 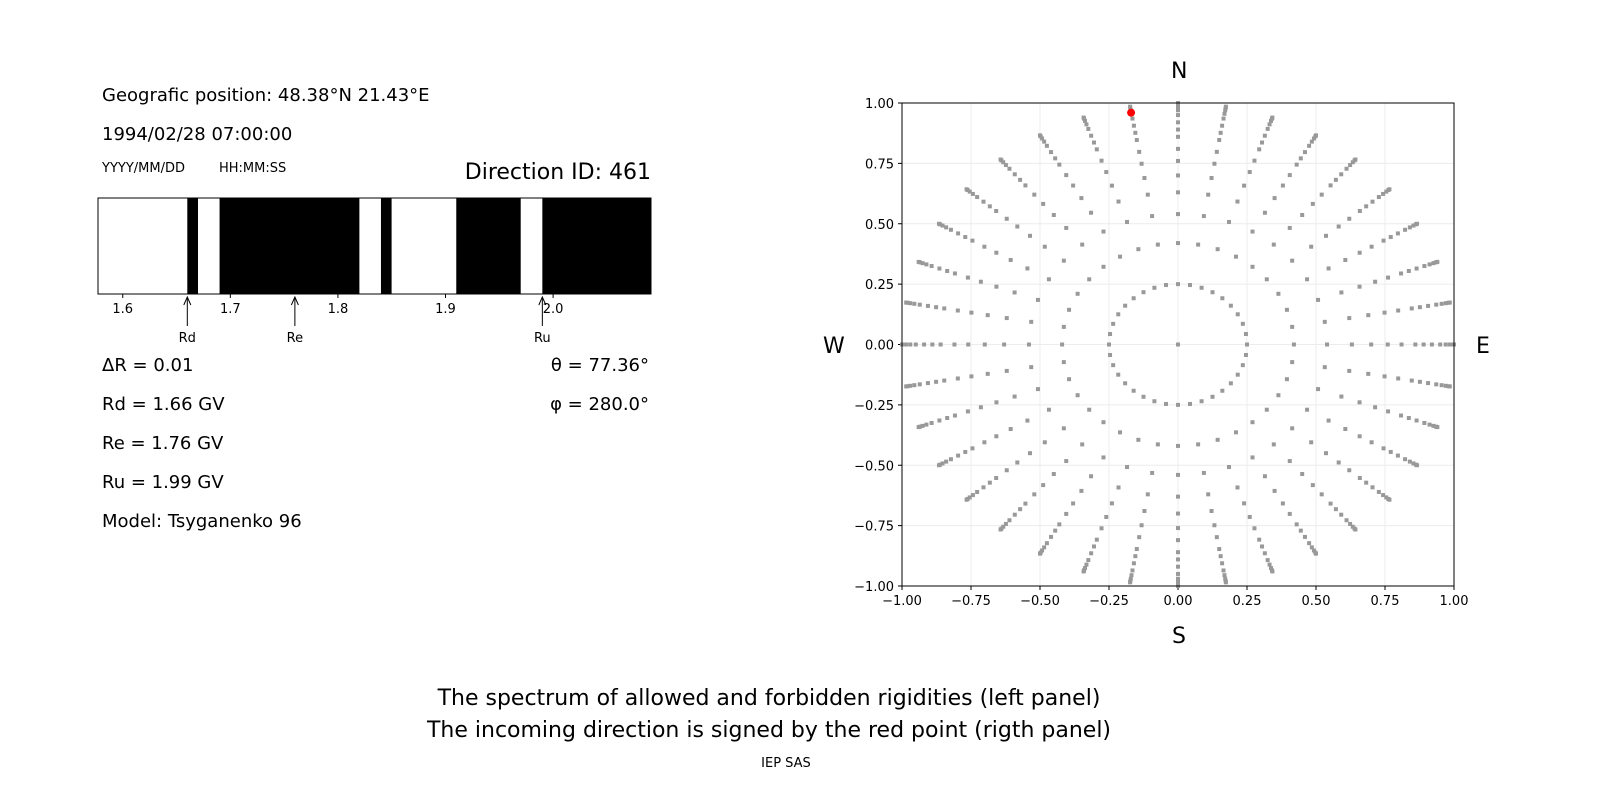 I want to click on west-label: W, so click(x=834, y=346).